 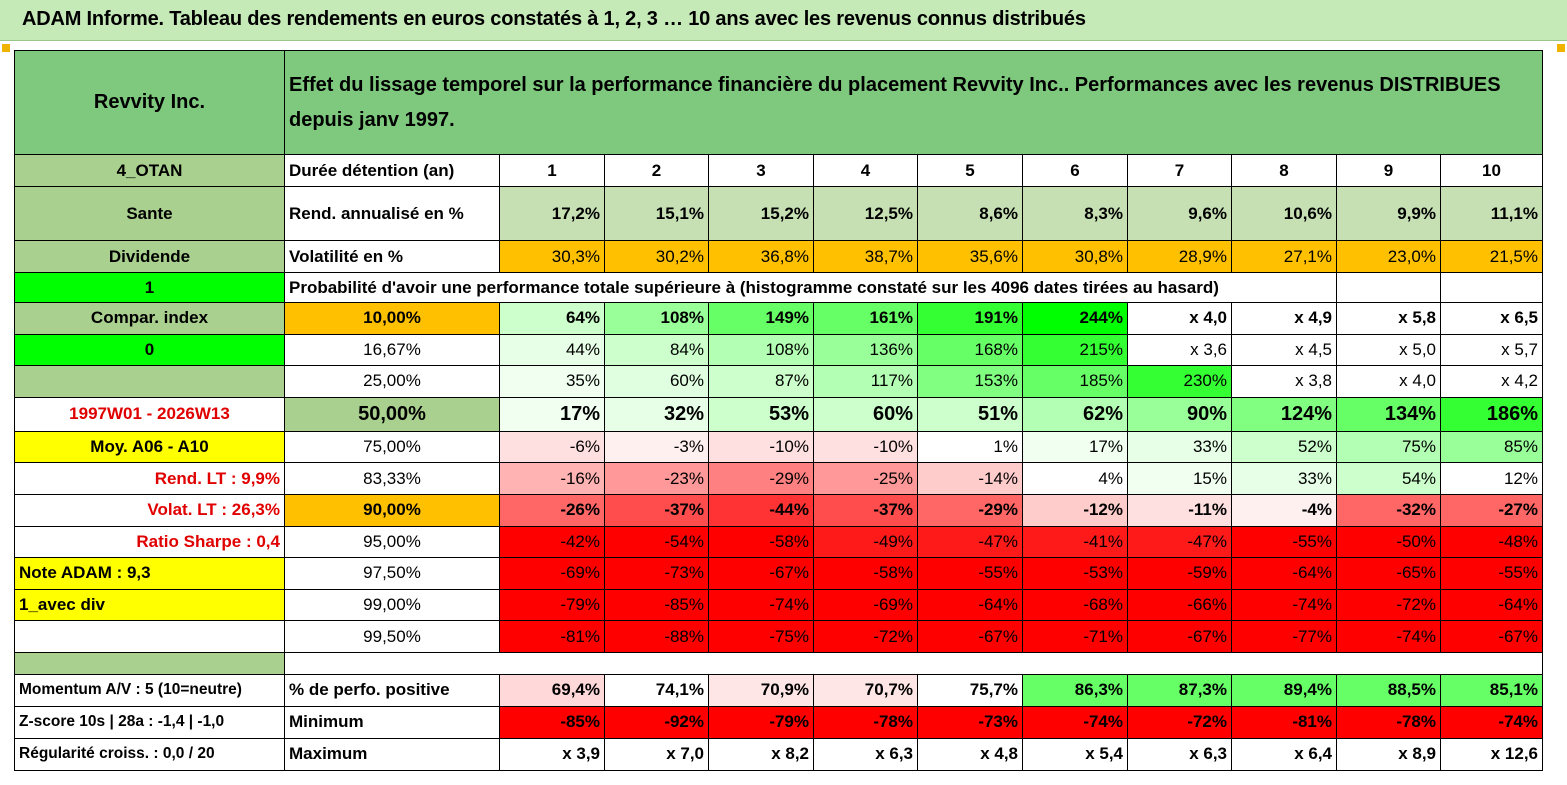 I want to click on quantile-value-cell: -69%, so click(x=865, y=605).